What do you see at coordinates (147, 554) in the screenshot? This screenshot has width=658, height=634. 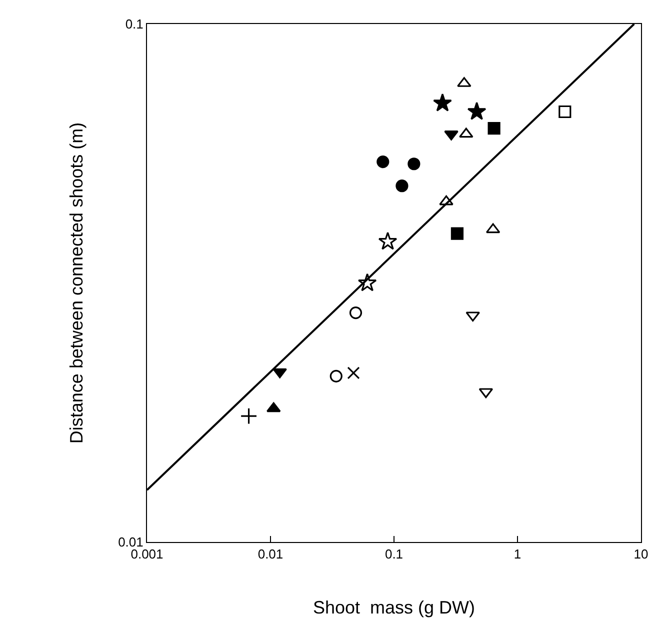 I see `x-tick-label: 0.001` at bounding box center [147, 554].